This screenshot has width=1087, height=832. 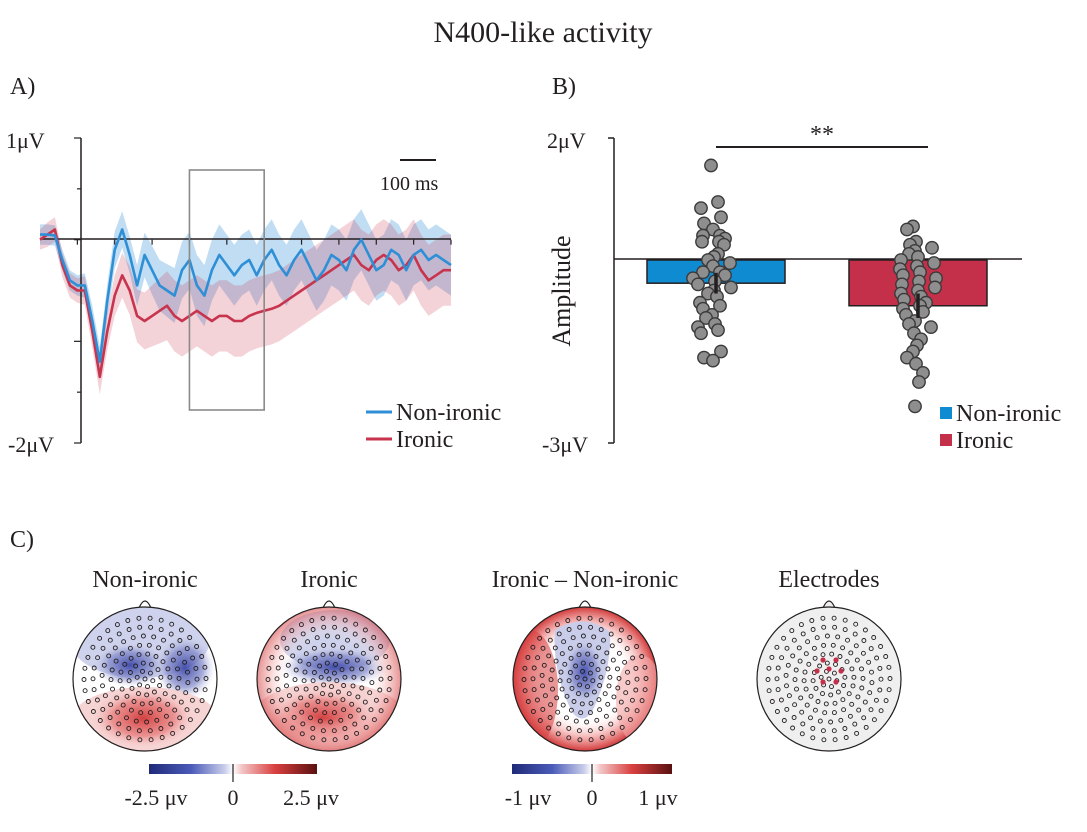 I want to click on electrode-dots, so click(x=585, y=679).